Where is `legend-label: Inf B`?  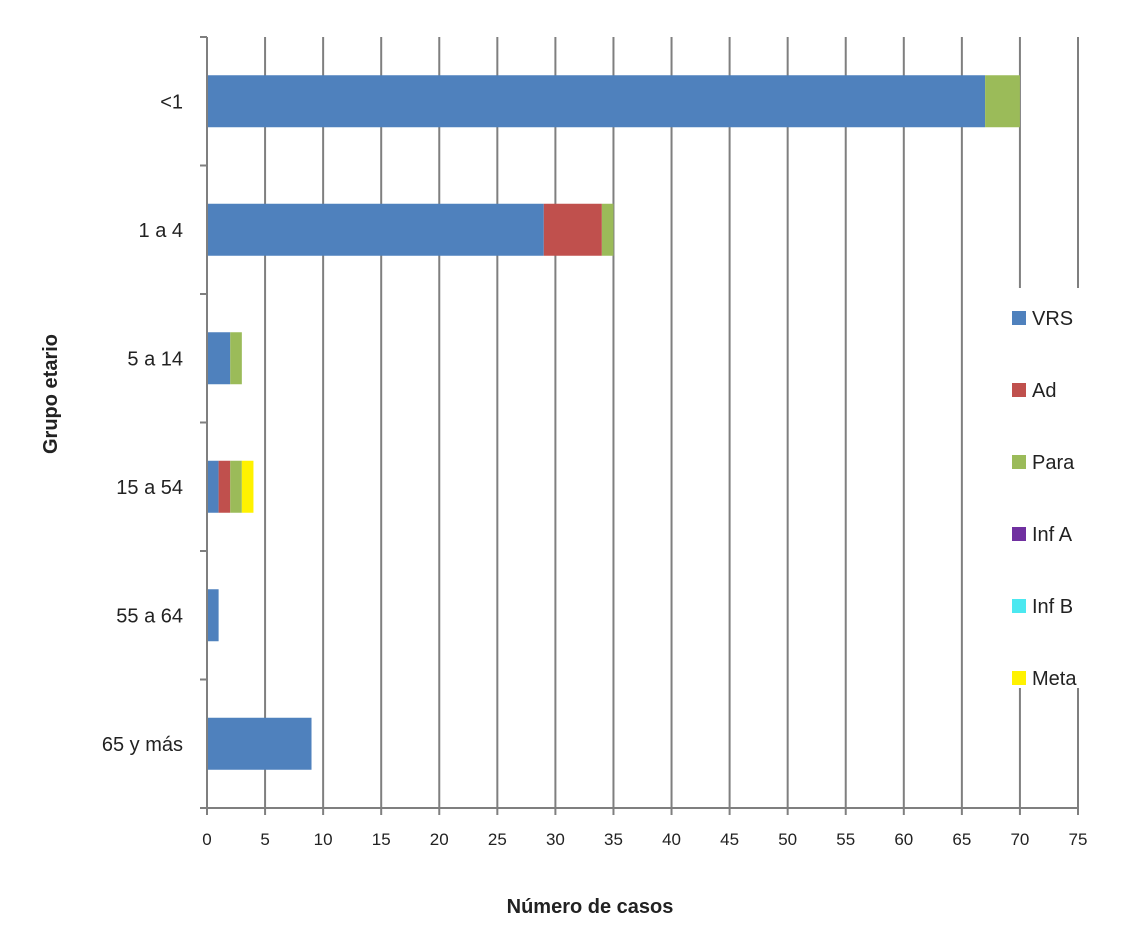 legend-label: Inf B is located at coordinates (1052, 607).